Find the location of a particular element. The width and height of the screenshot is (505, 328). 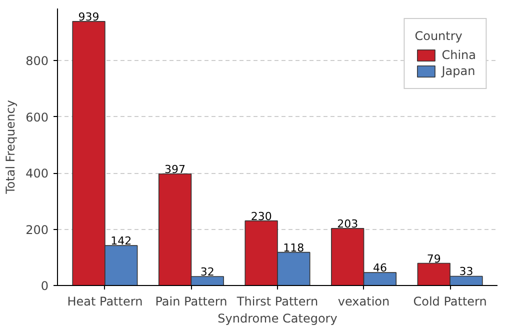

y-tick-label: 600 is located at coordinates (37, 117).